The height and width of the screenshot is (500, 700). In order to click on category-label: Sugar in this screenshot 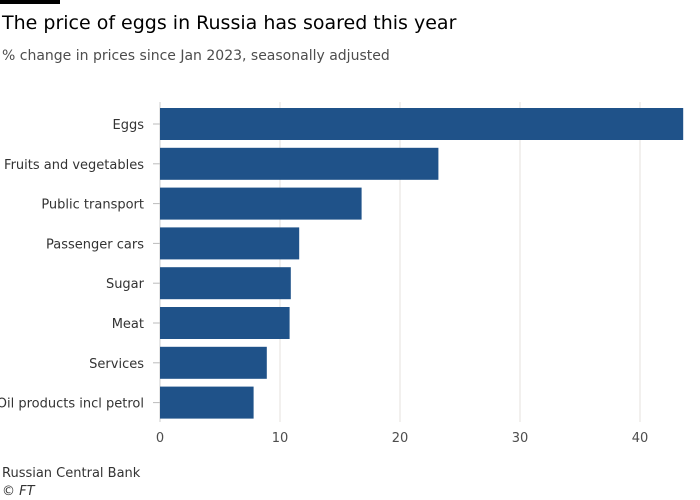, I will do `click(125, 284)`.